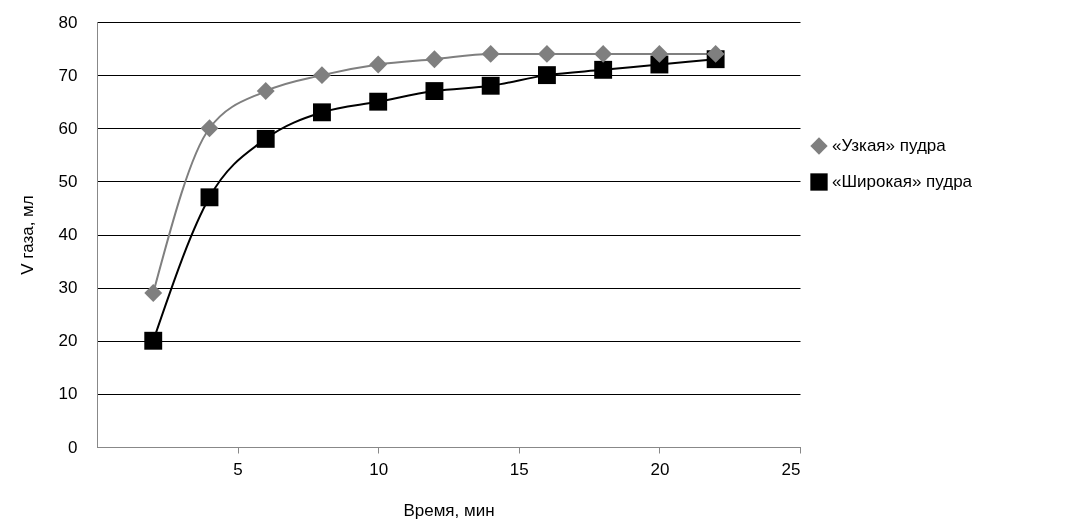 The height and width of the screenshot is (532, 1073). I want to click on y-tick-label: 10, so click(68, 394).